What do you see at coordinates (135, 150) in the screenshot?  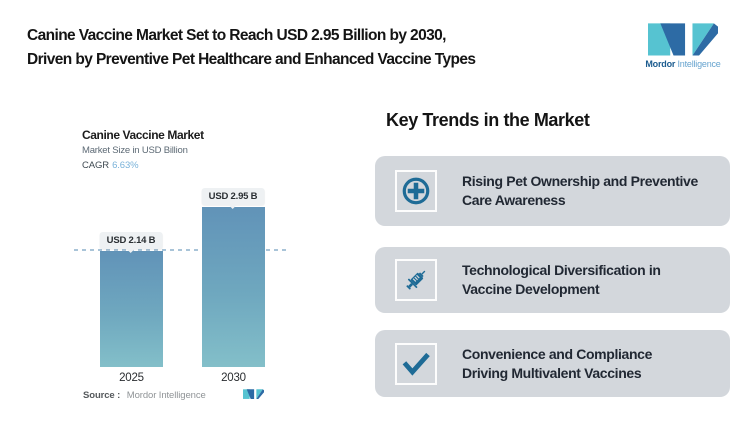 I see `chart-subtitle: Market Size in USD Billion` at bounding box center [135, 150].